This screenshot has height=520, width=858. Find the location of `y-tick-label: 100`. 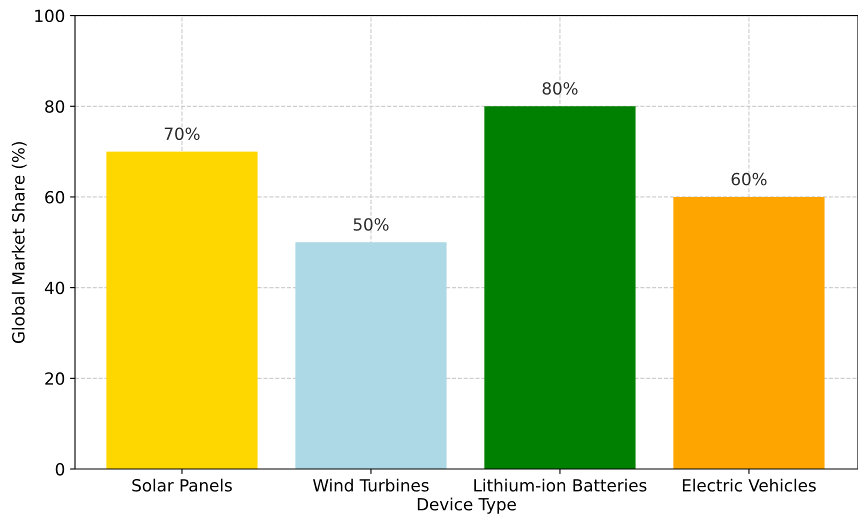

y-tick-label: 100 is located at coordinates (49, 16).